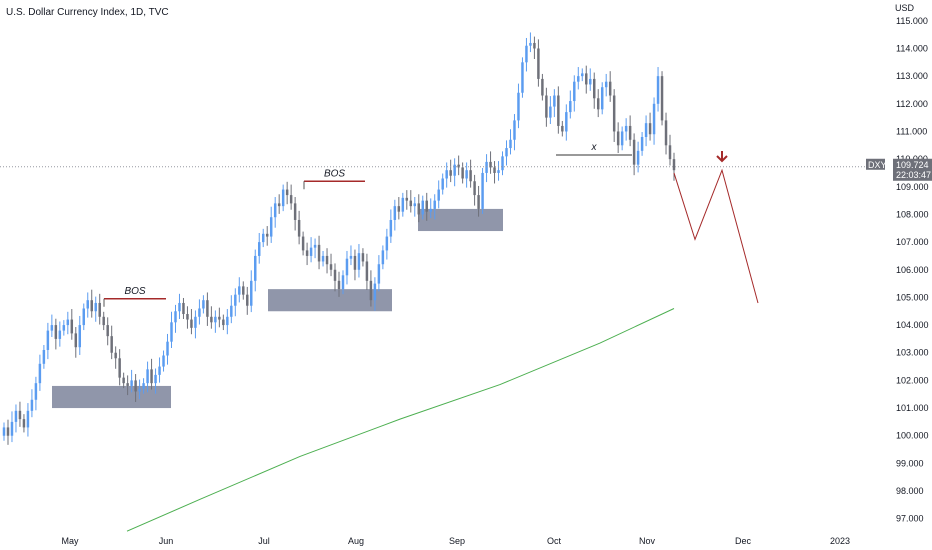 This screenshot has height=550, width=932. I want to click on y-tick-label: 115.000, so click(912, 21).